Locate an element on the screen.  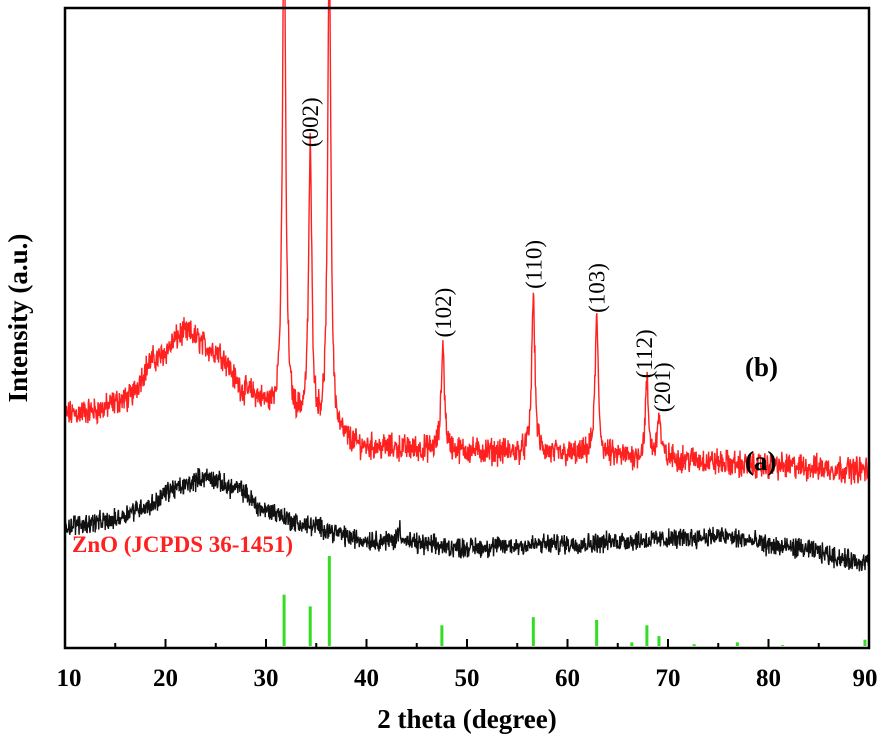
peak-label: (112) is located at coordinates (644, 353).